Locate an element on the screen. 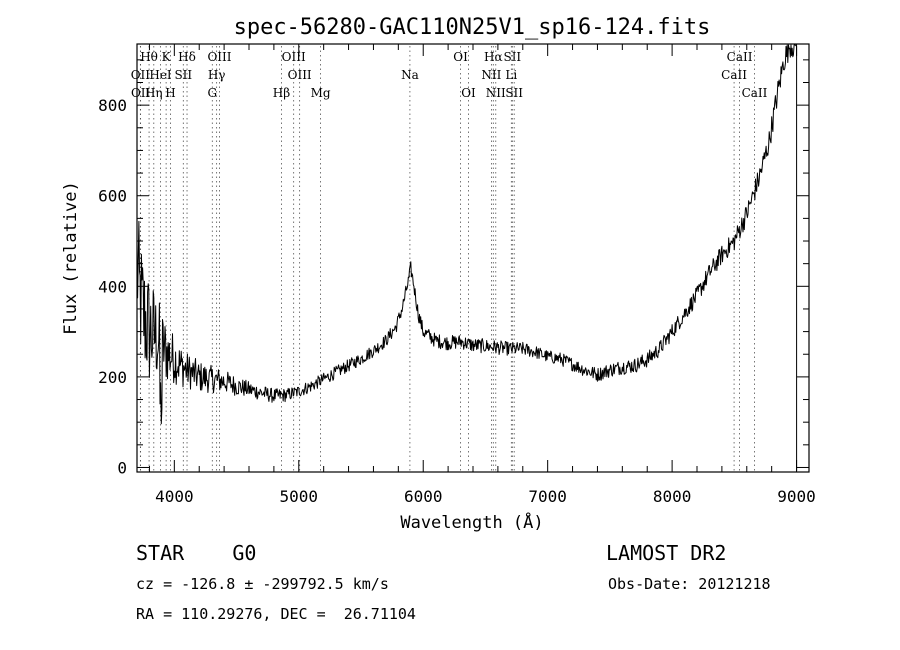  x-tick-label: 4000 is located at coordinates (174, 496).